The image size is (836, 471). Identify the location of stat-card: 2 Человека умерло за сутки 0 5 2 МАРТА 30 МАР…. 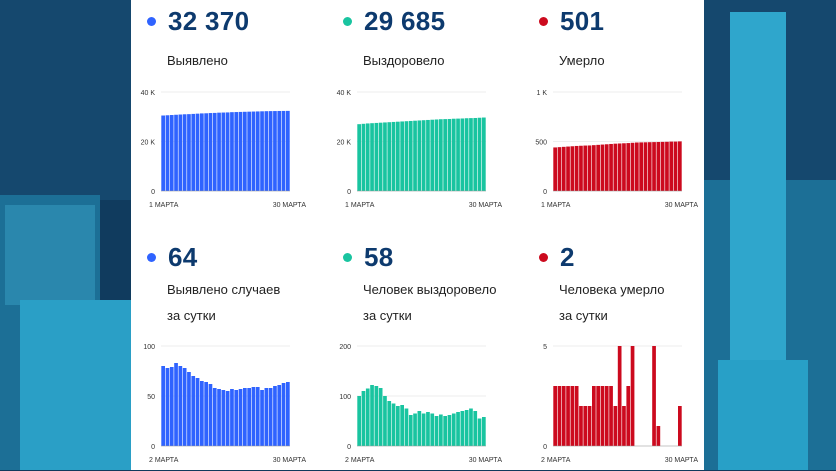
(618, 353).